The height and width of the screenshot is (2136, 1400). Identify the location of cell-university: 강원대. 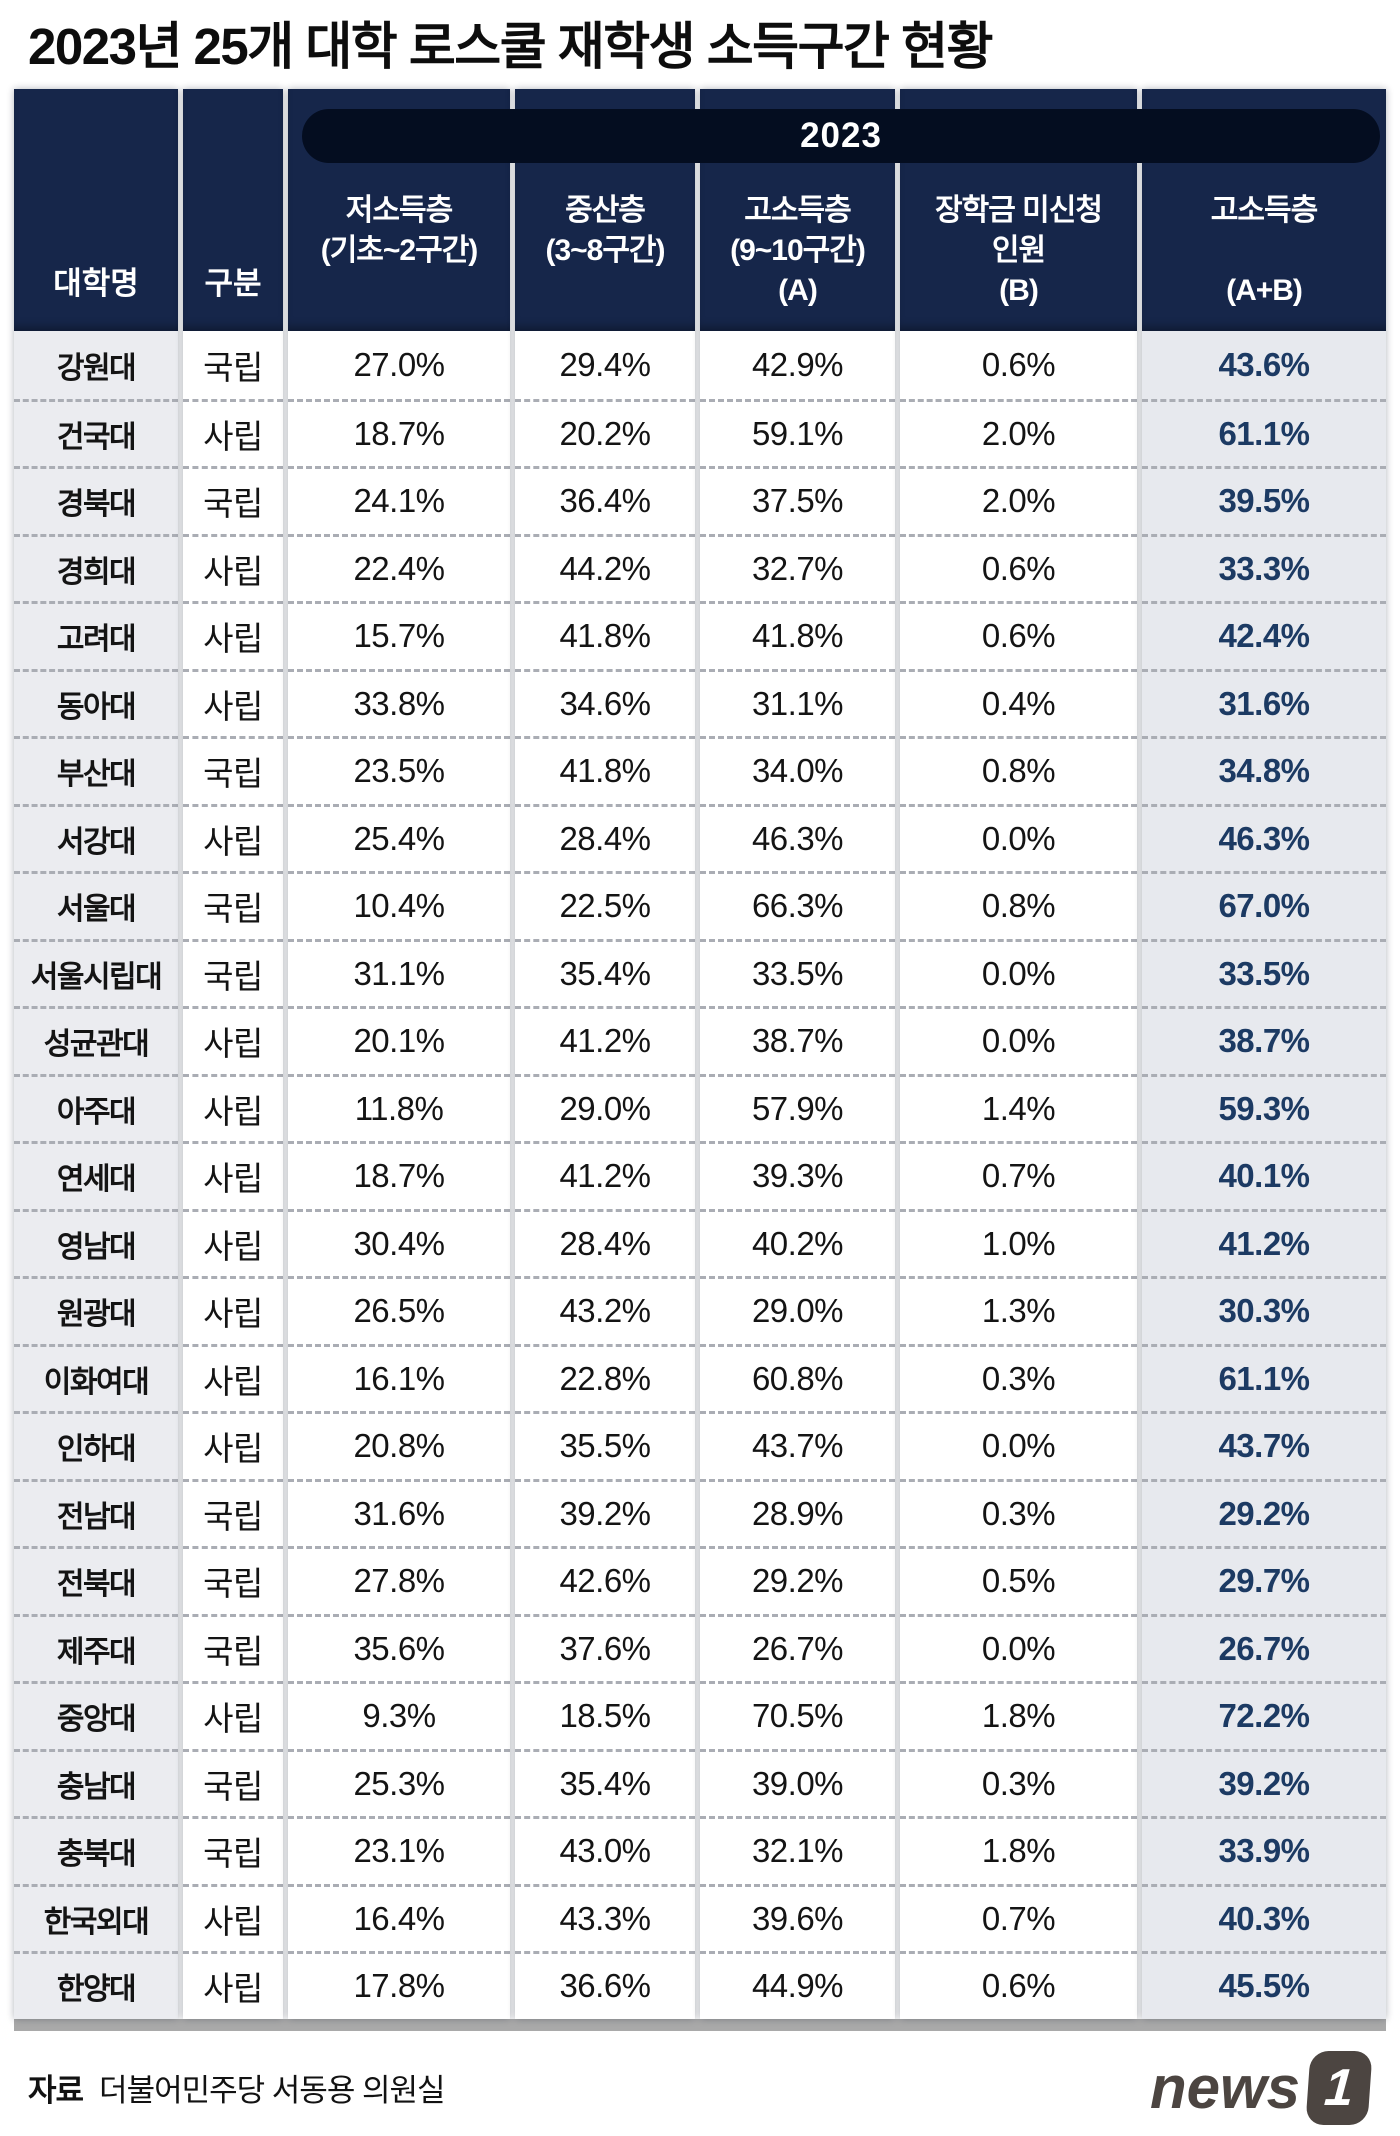
(96, 365).